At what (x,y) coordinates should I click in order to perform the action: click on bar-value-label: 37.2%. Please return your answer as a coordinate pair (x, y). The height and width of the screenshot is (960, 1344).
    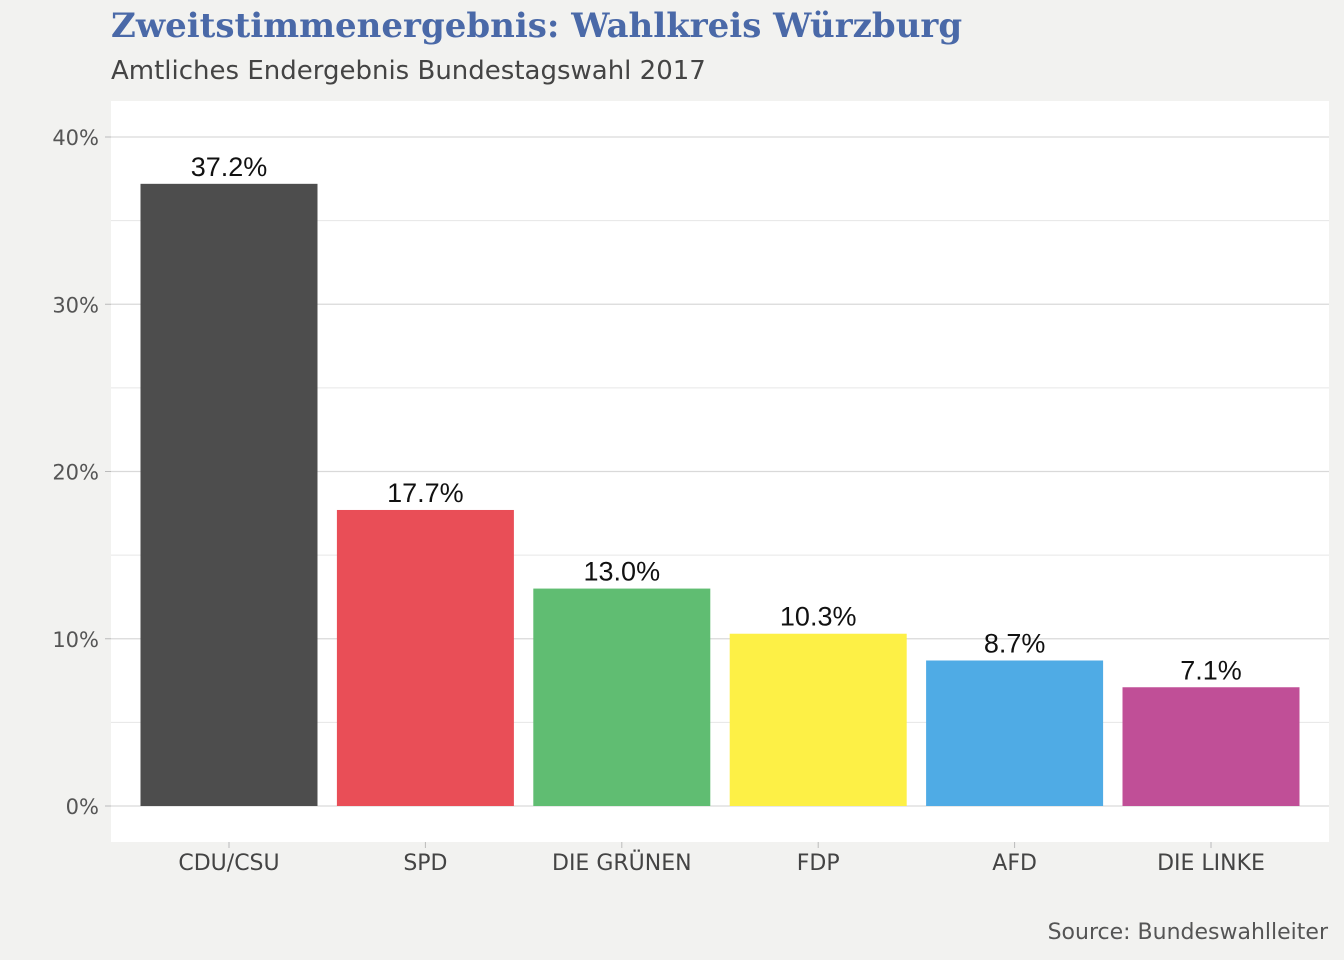
    Looking at the image, I should click on (229, 167).